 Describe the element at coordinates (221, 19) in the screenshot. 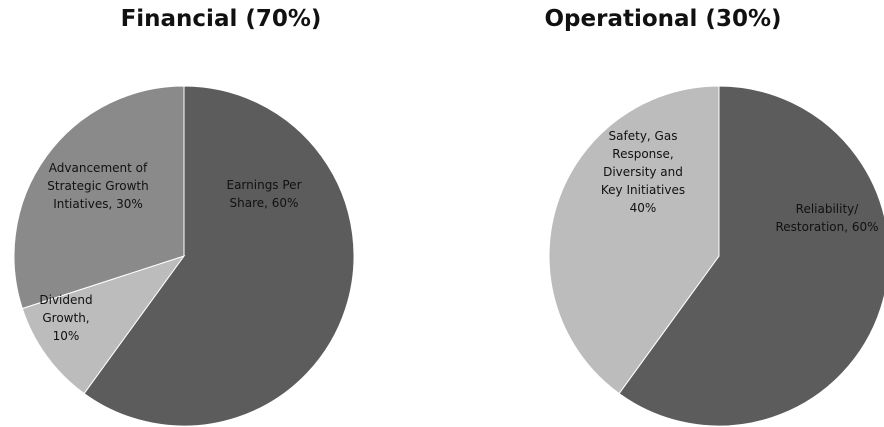

I see `financial-chart-title: Financial (70%)` at that location.